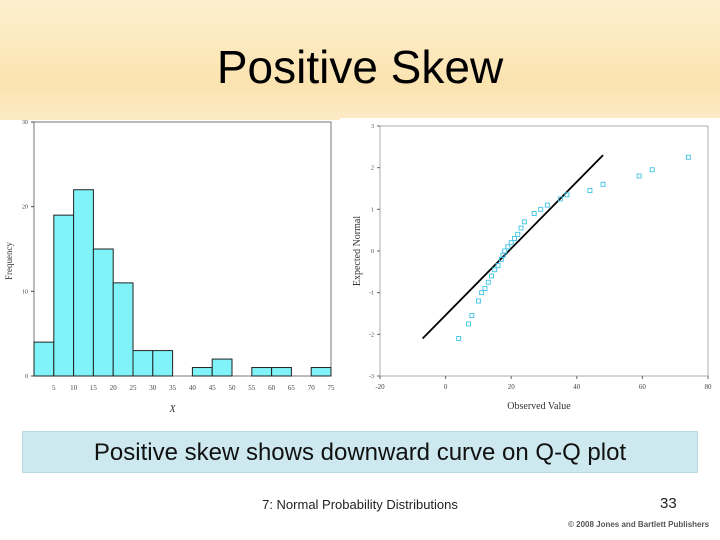  What do you see at coordinates (25, 123) in the screenshot?
I see `y-tick-label: 30` at bounding box center [25, 123].